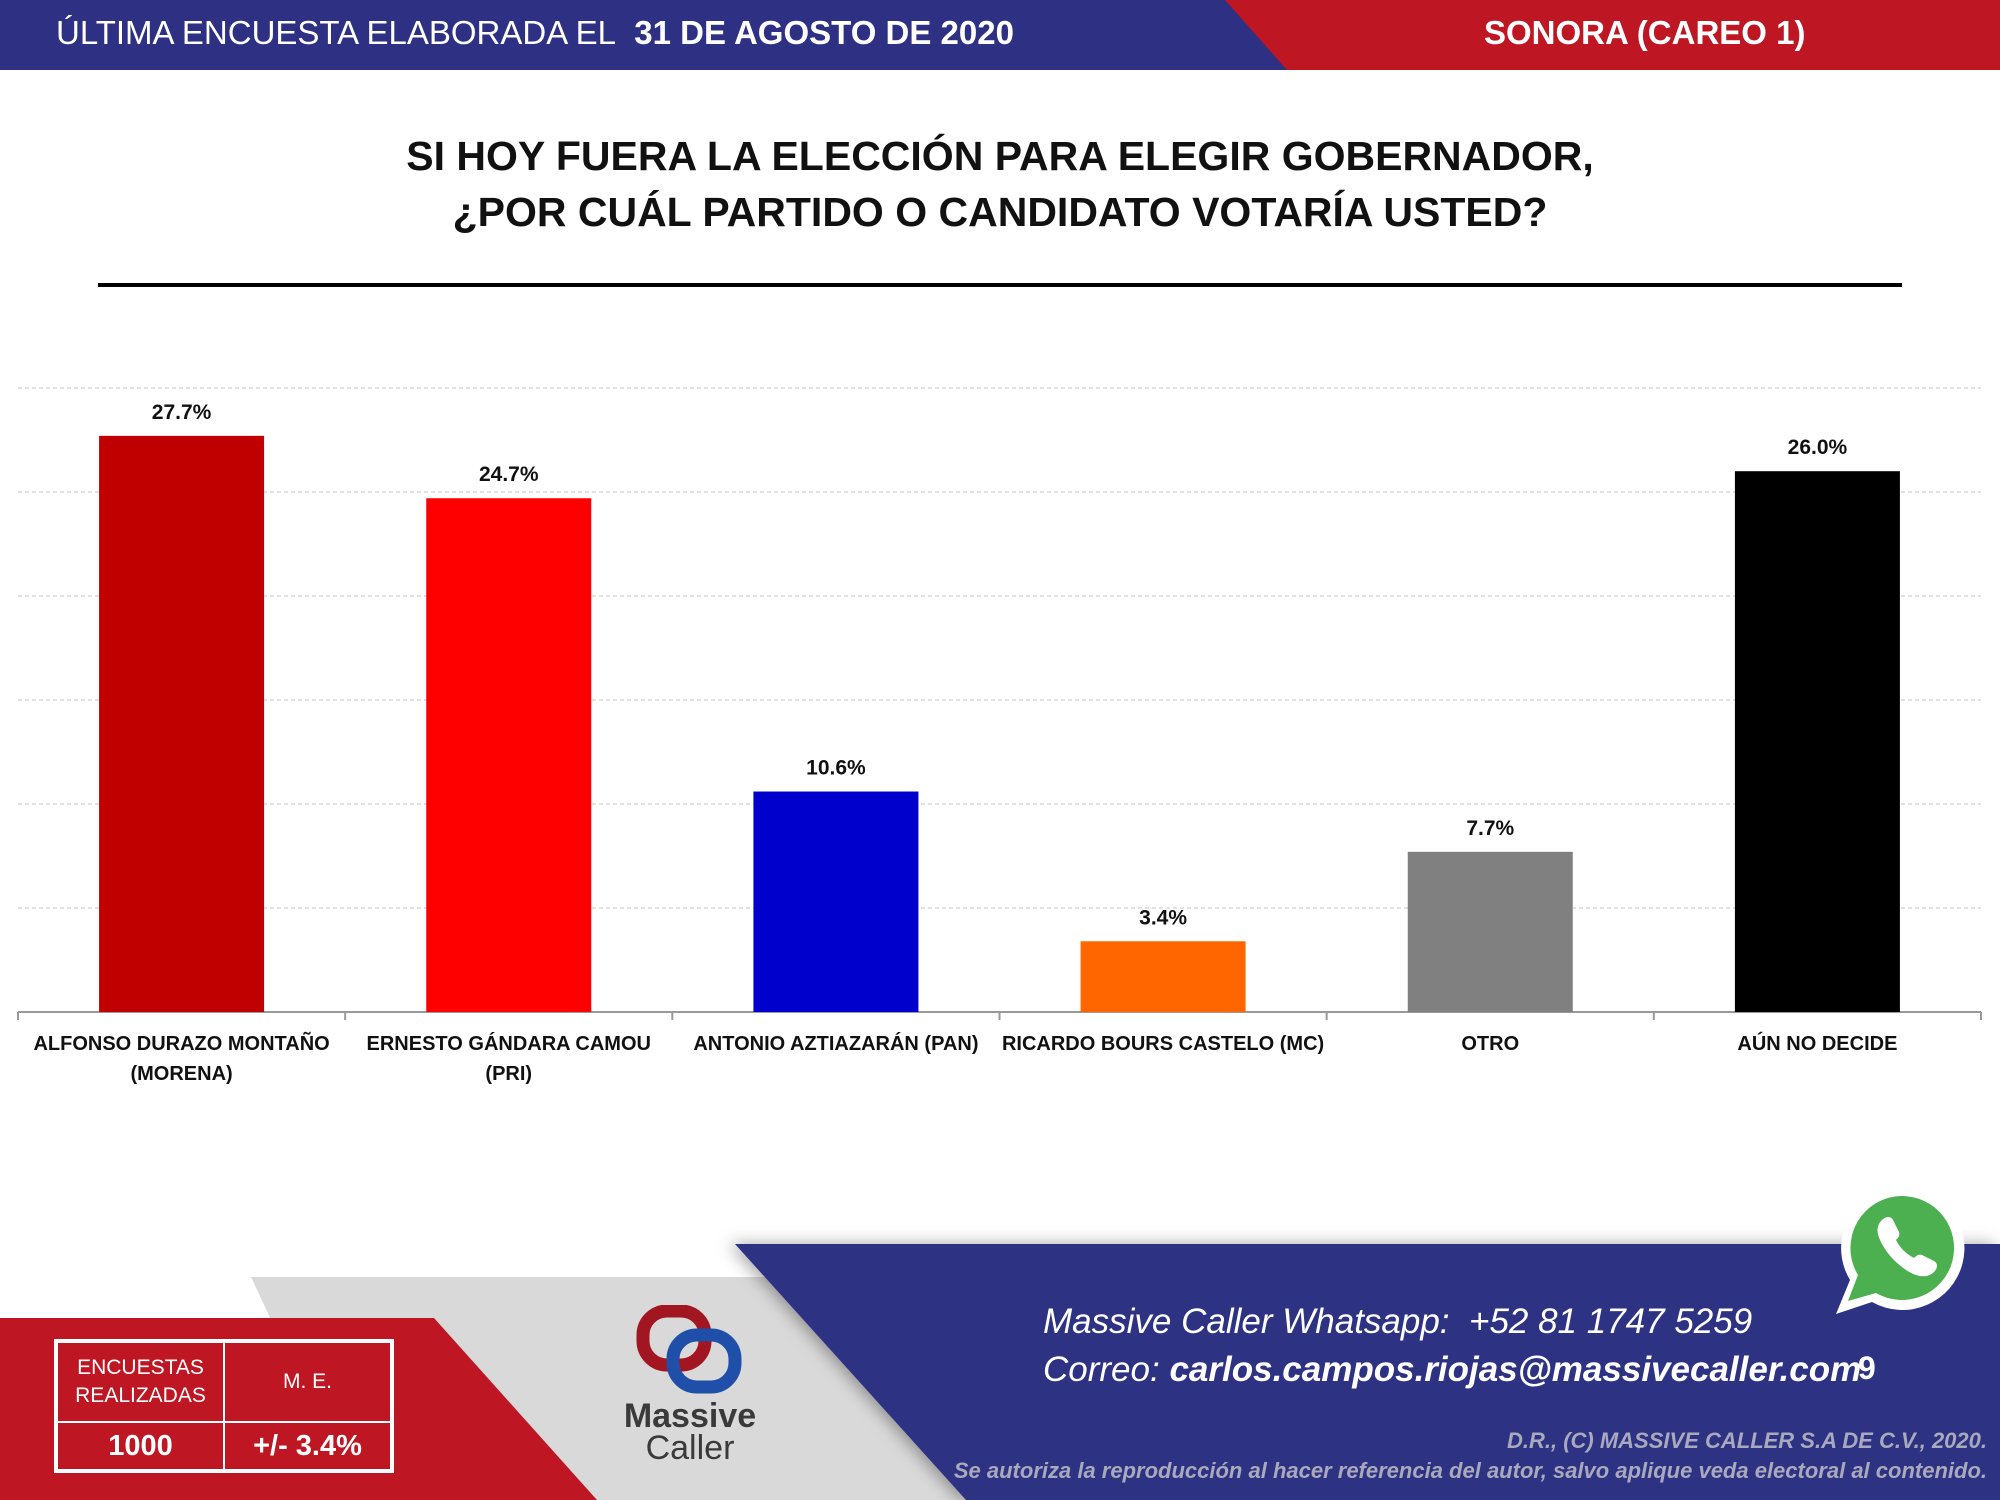 This screenshot has height=1500, width=2000. I want to click on data-label: 3.4%, so click(1163, 917).